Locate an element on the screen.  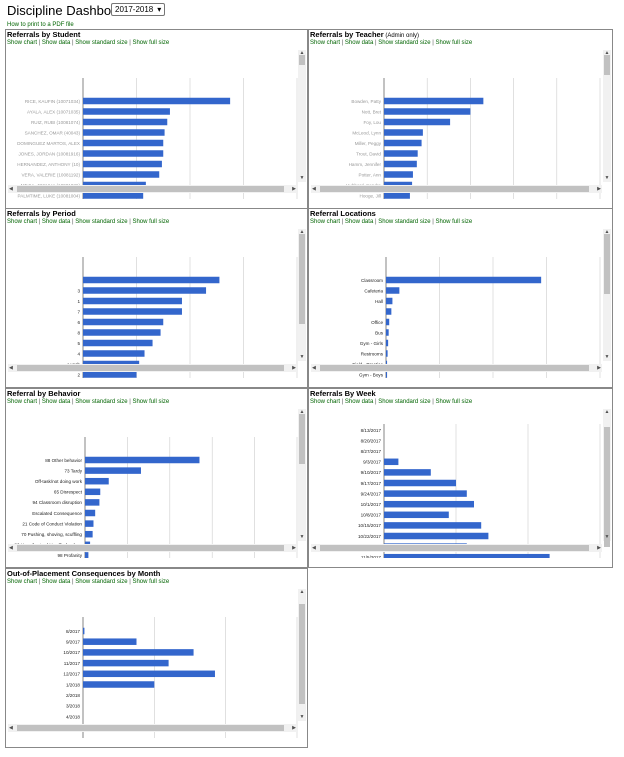
year-select: 2017-2018 ▾ is located at coordinates (138, 9).